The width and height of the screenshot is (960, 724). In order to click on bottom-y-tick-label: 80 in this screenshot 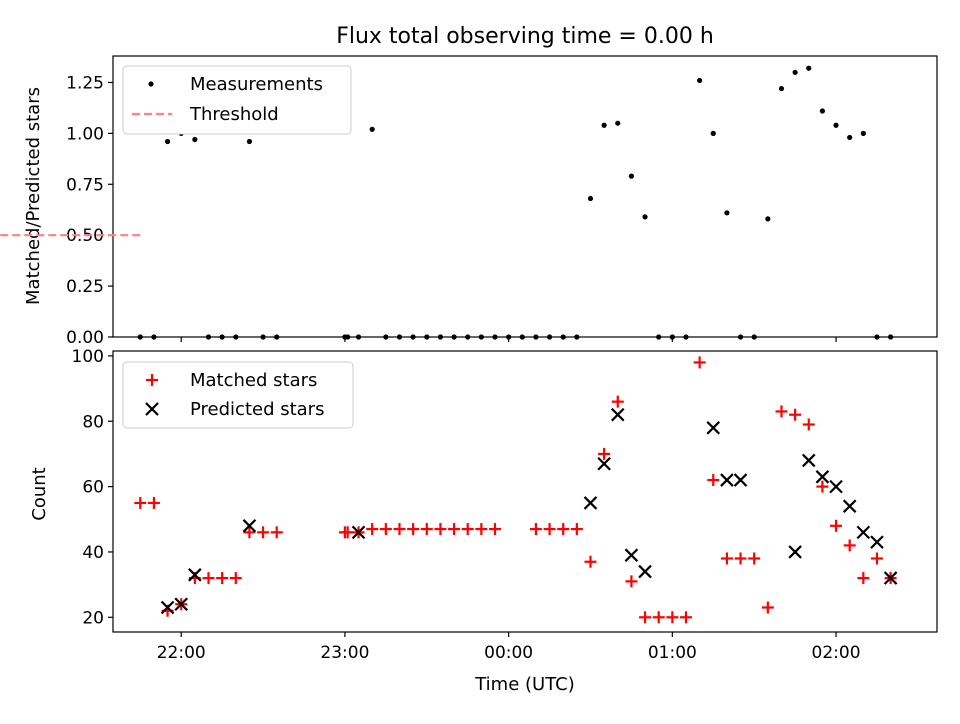, I will do `click(93, 422)`.